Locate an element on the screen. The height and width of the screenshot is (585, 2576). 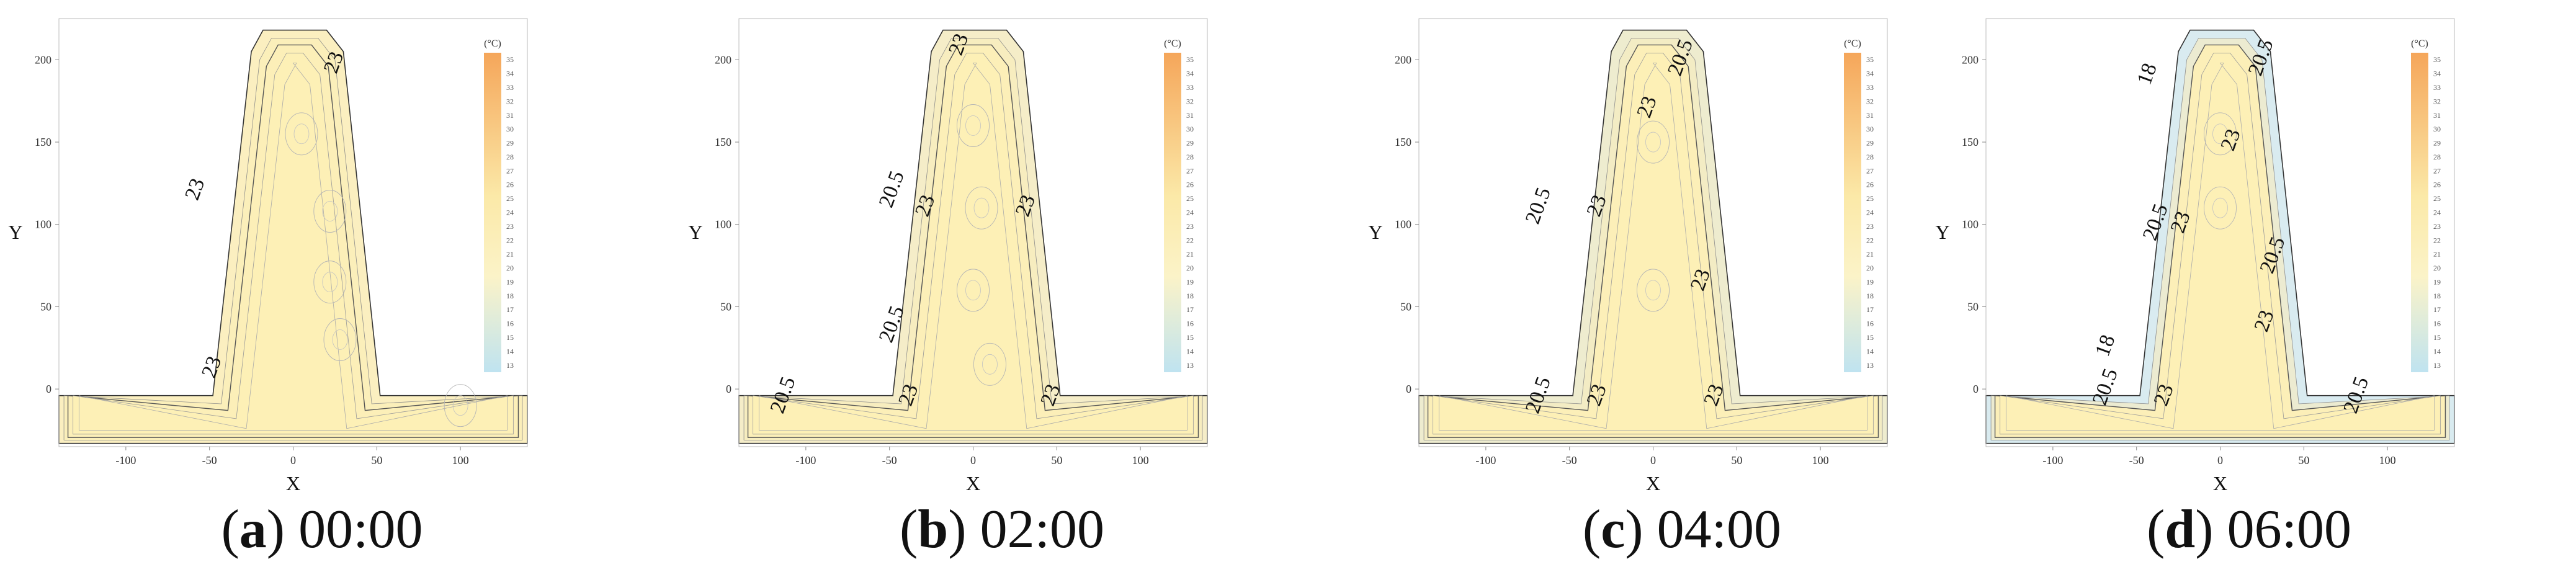
caption-letter: b is located at coordinates (933, 529).